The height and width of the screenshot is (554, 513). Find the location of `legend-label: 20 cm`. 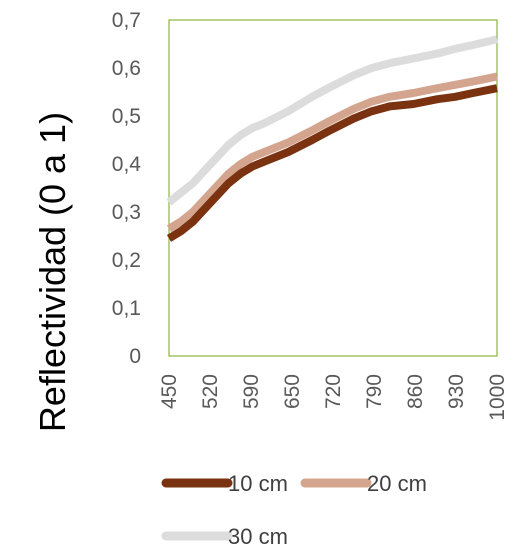

legend-label: 20 cm is located at coordinates (397, 483).